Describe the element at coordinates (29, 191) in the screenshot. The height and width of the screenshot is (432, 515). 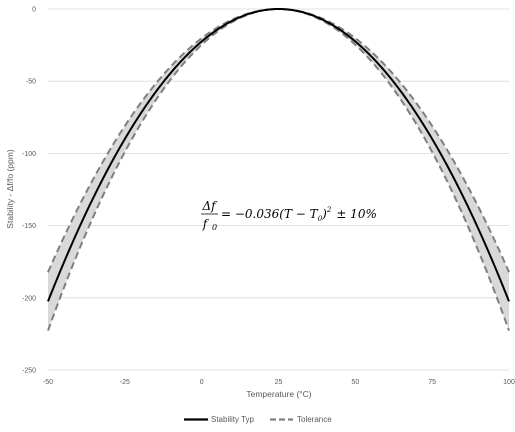
I see `y-axis-ticks: 0 -50 -100 -150 -200 -250` at that location.